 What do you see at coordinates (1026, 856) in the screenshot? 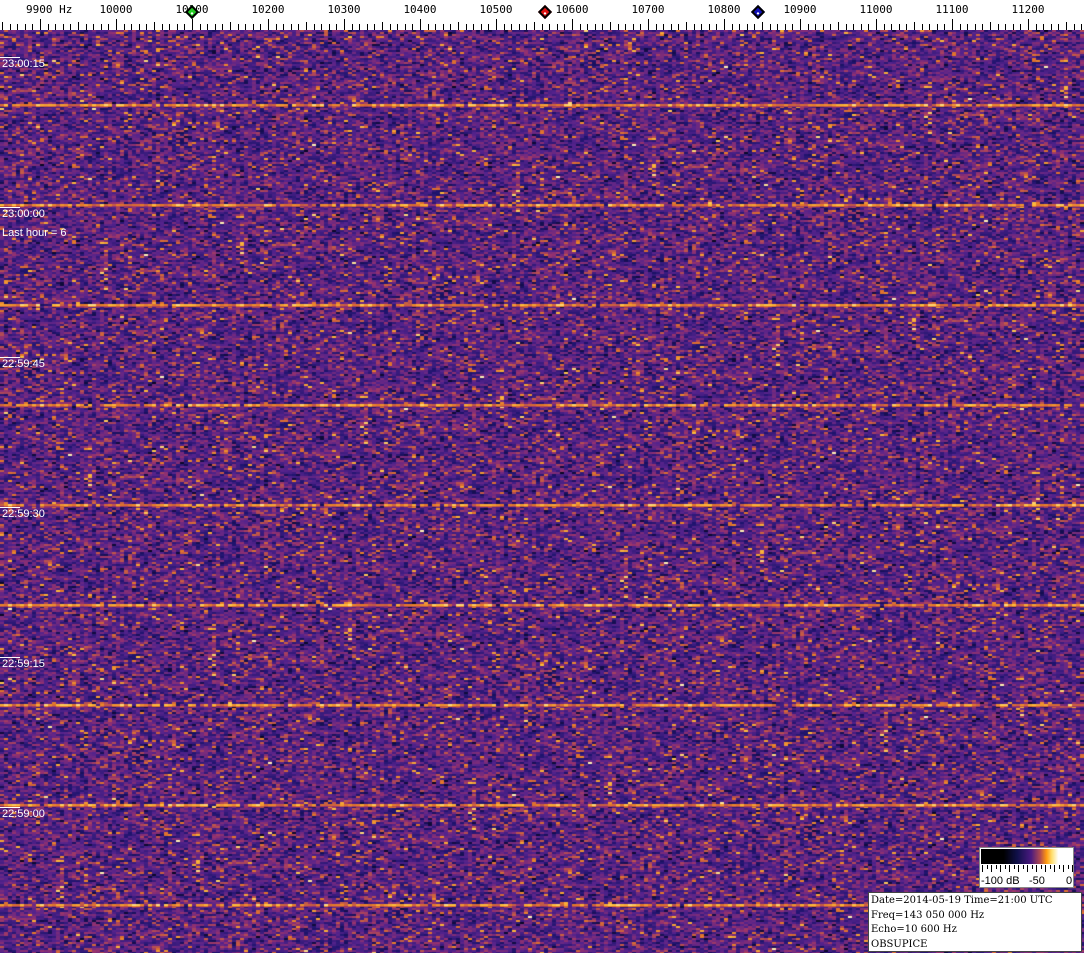
I see `colorbar-gradient` at bounding box center [1026, 856].